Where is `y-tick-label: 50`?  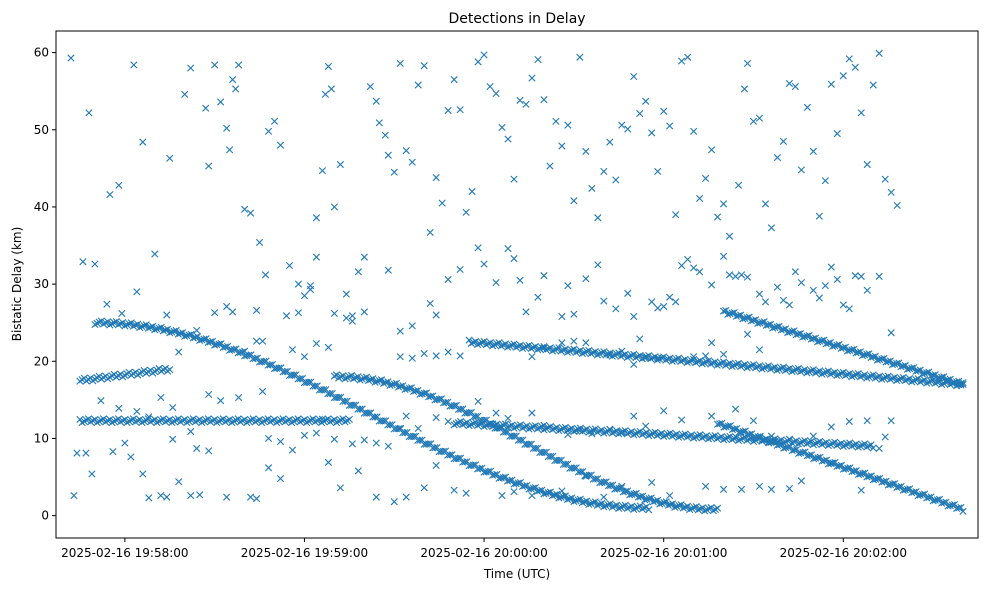 y-tick-label: 50 is located at coordinates (41, 130).